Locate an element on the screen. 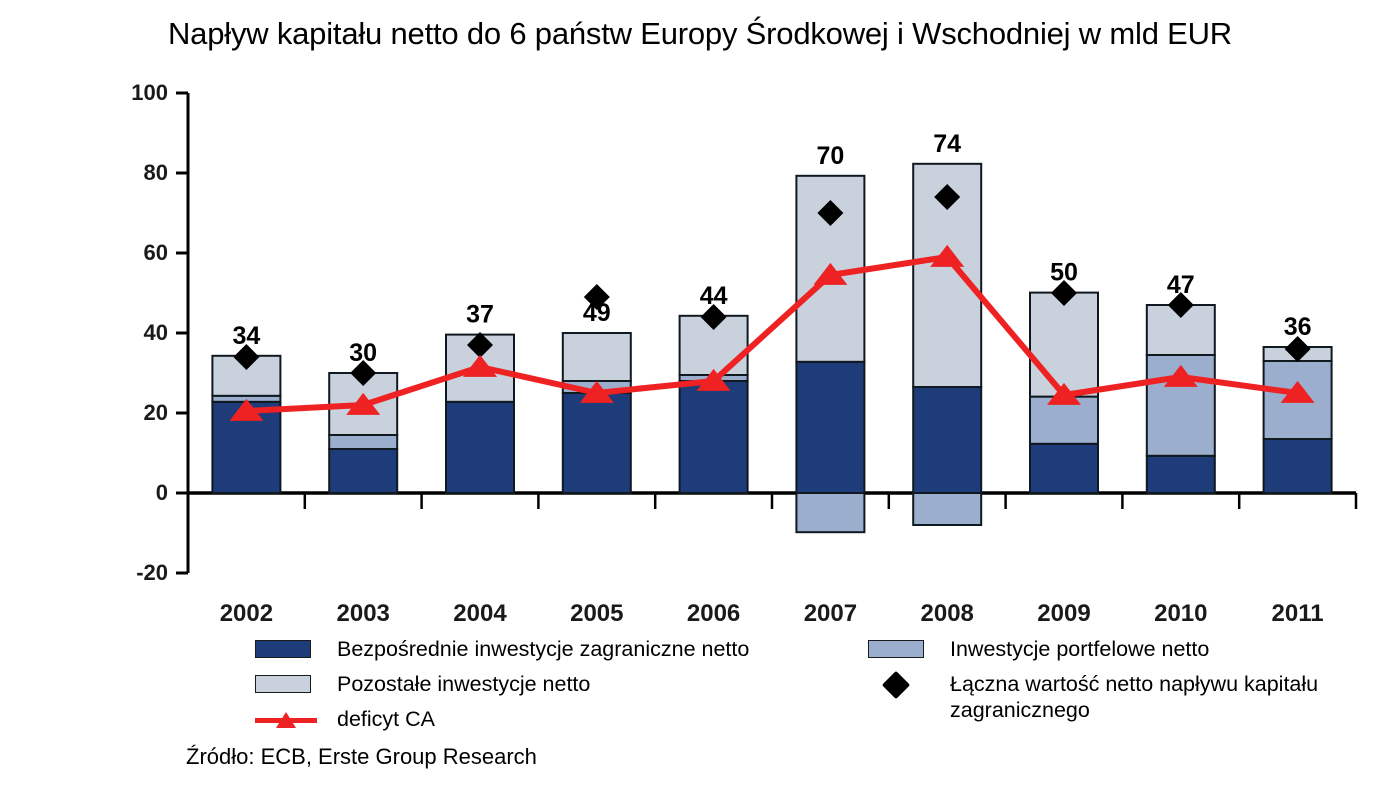 The width and height of the screenshot is (1400, 801). y-axis-tick-label: 0 is located at coordinates (162, 492).